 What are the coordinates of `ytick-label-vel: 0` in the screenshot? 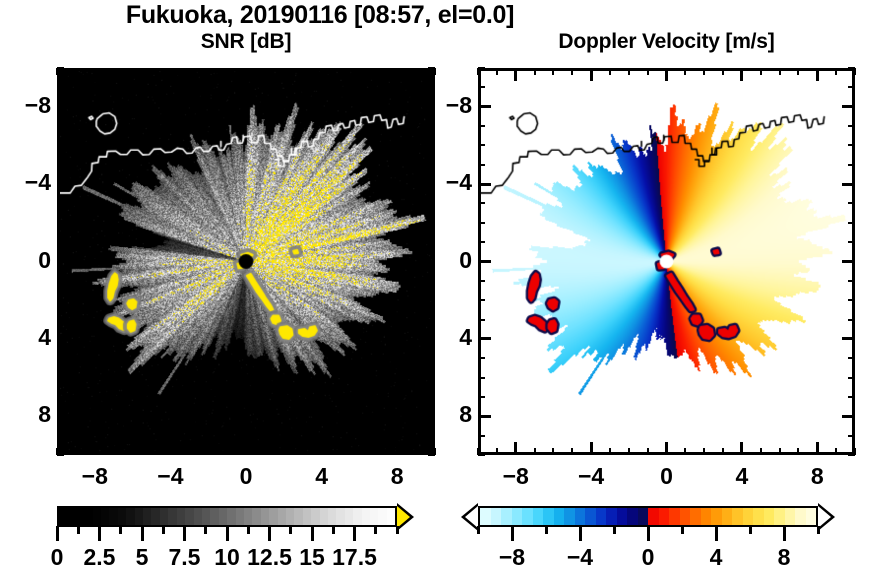 It's located at (465, 259).